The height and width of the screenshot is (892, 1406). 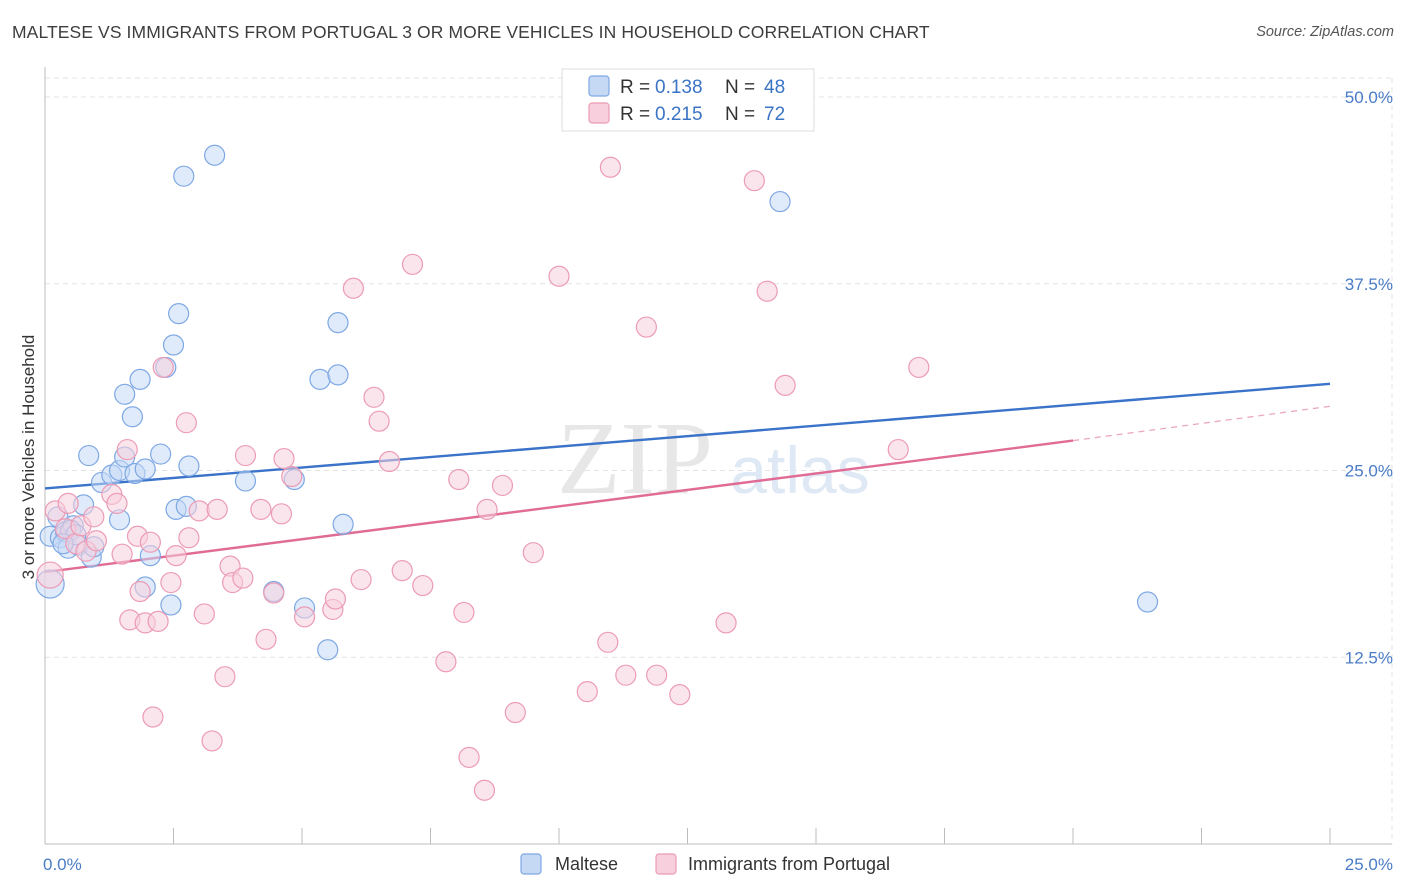 What do you see at coordinates (679, 87) in the screenshot?
I see `legend-r-value-maltese: 0.138` at bounding box center [679, 87].